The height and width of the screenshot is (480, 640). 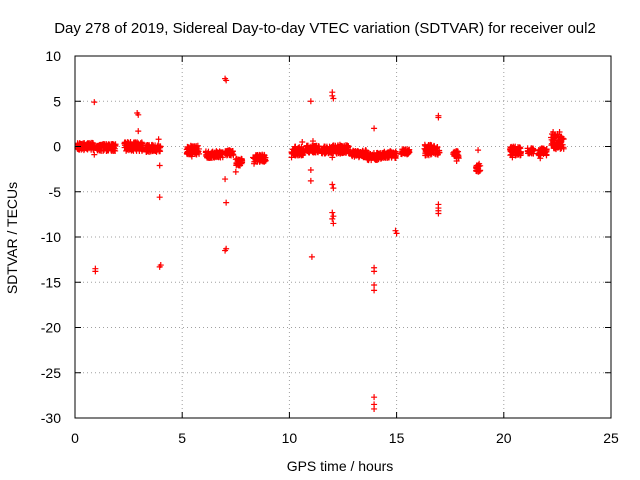 I want to click on y-tick-label: -25, so click(x=51, y=373).